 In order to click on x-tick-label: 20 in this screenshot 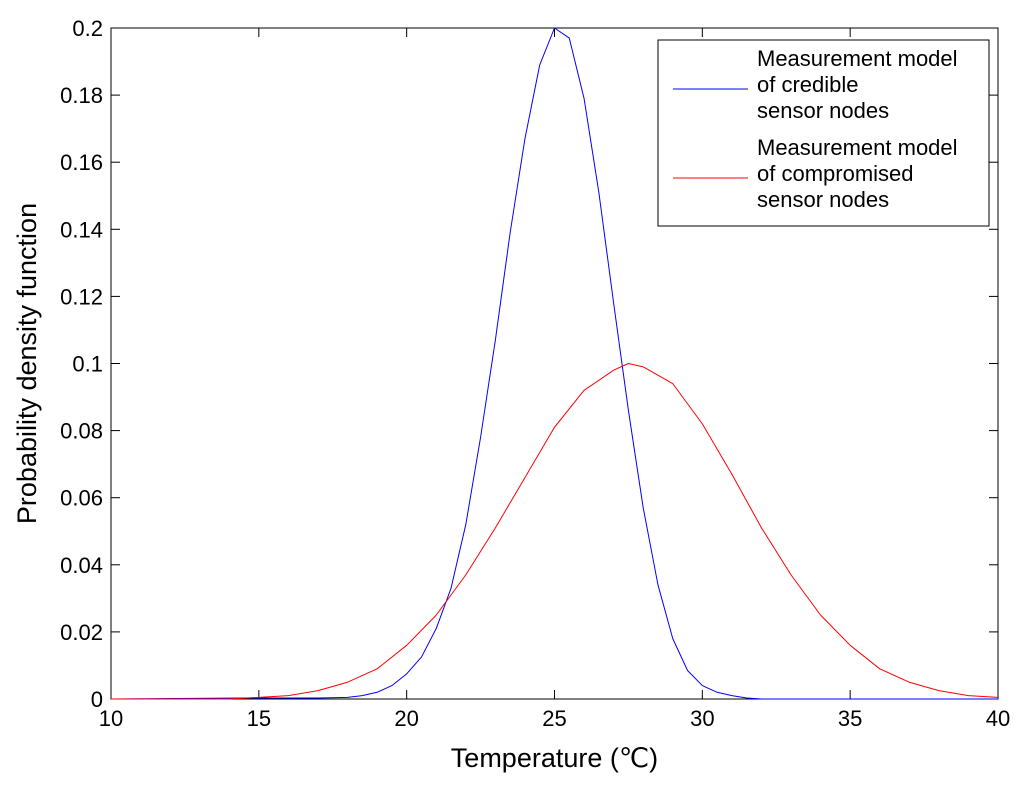, I will do `click(406, 718)`.